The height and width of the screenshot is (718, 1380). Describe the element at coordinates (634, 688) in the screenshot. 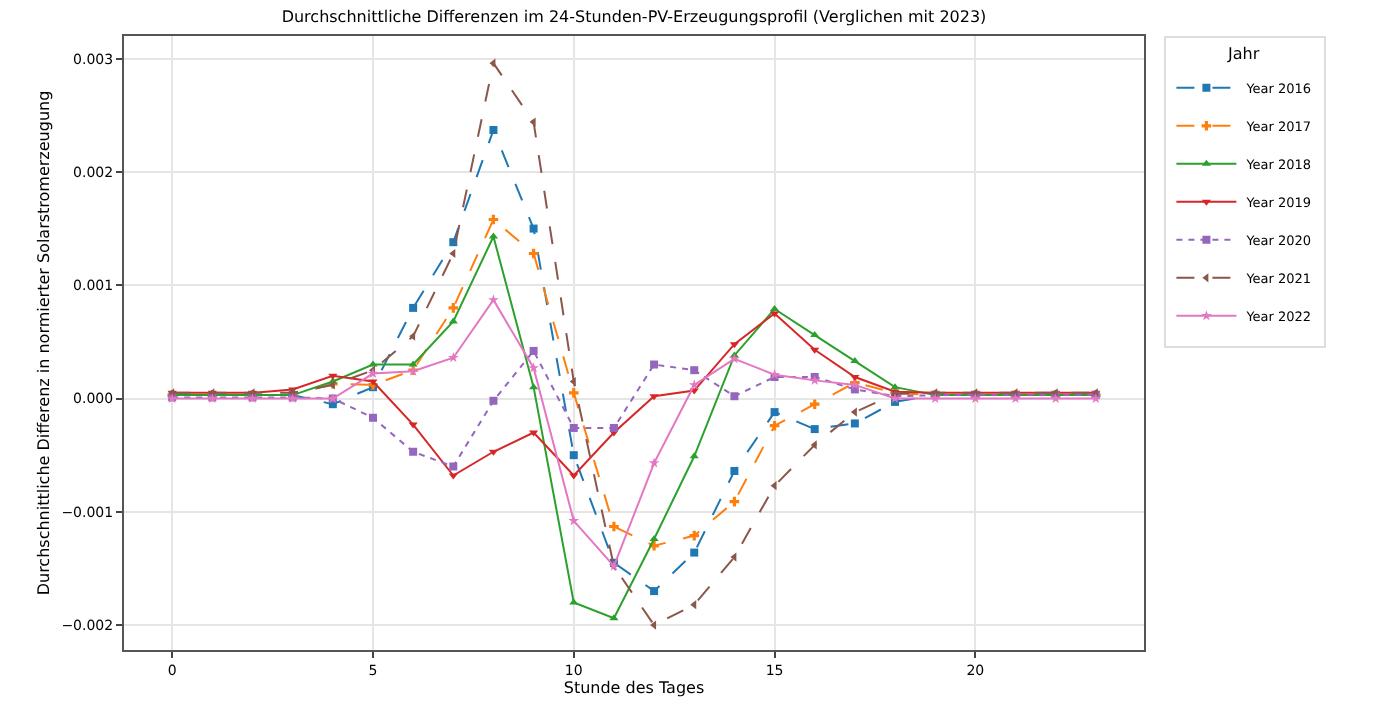

I see `x-axis-title: Stunde des Tages` at that location.